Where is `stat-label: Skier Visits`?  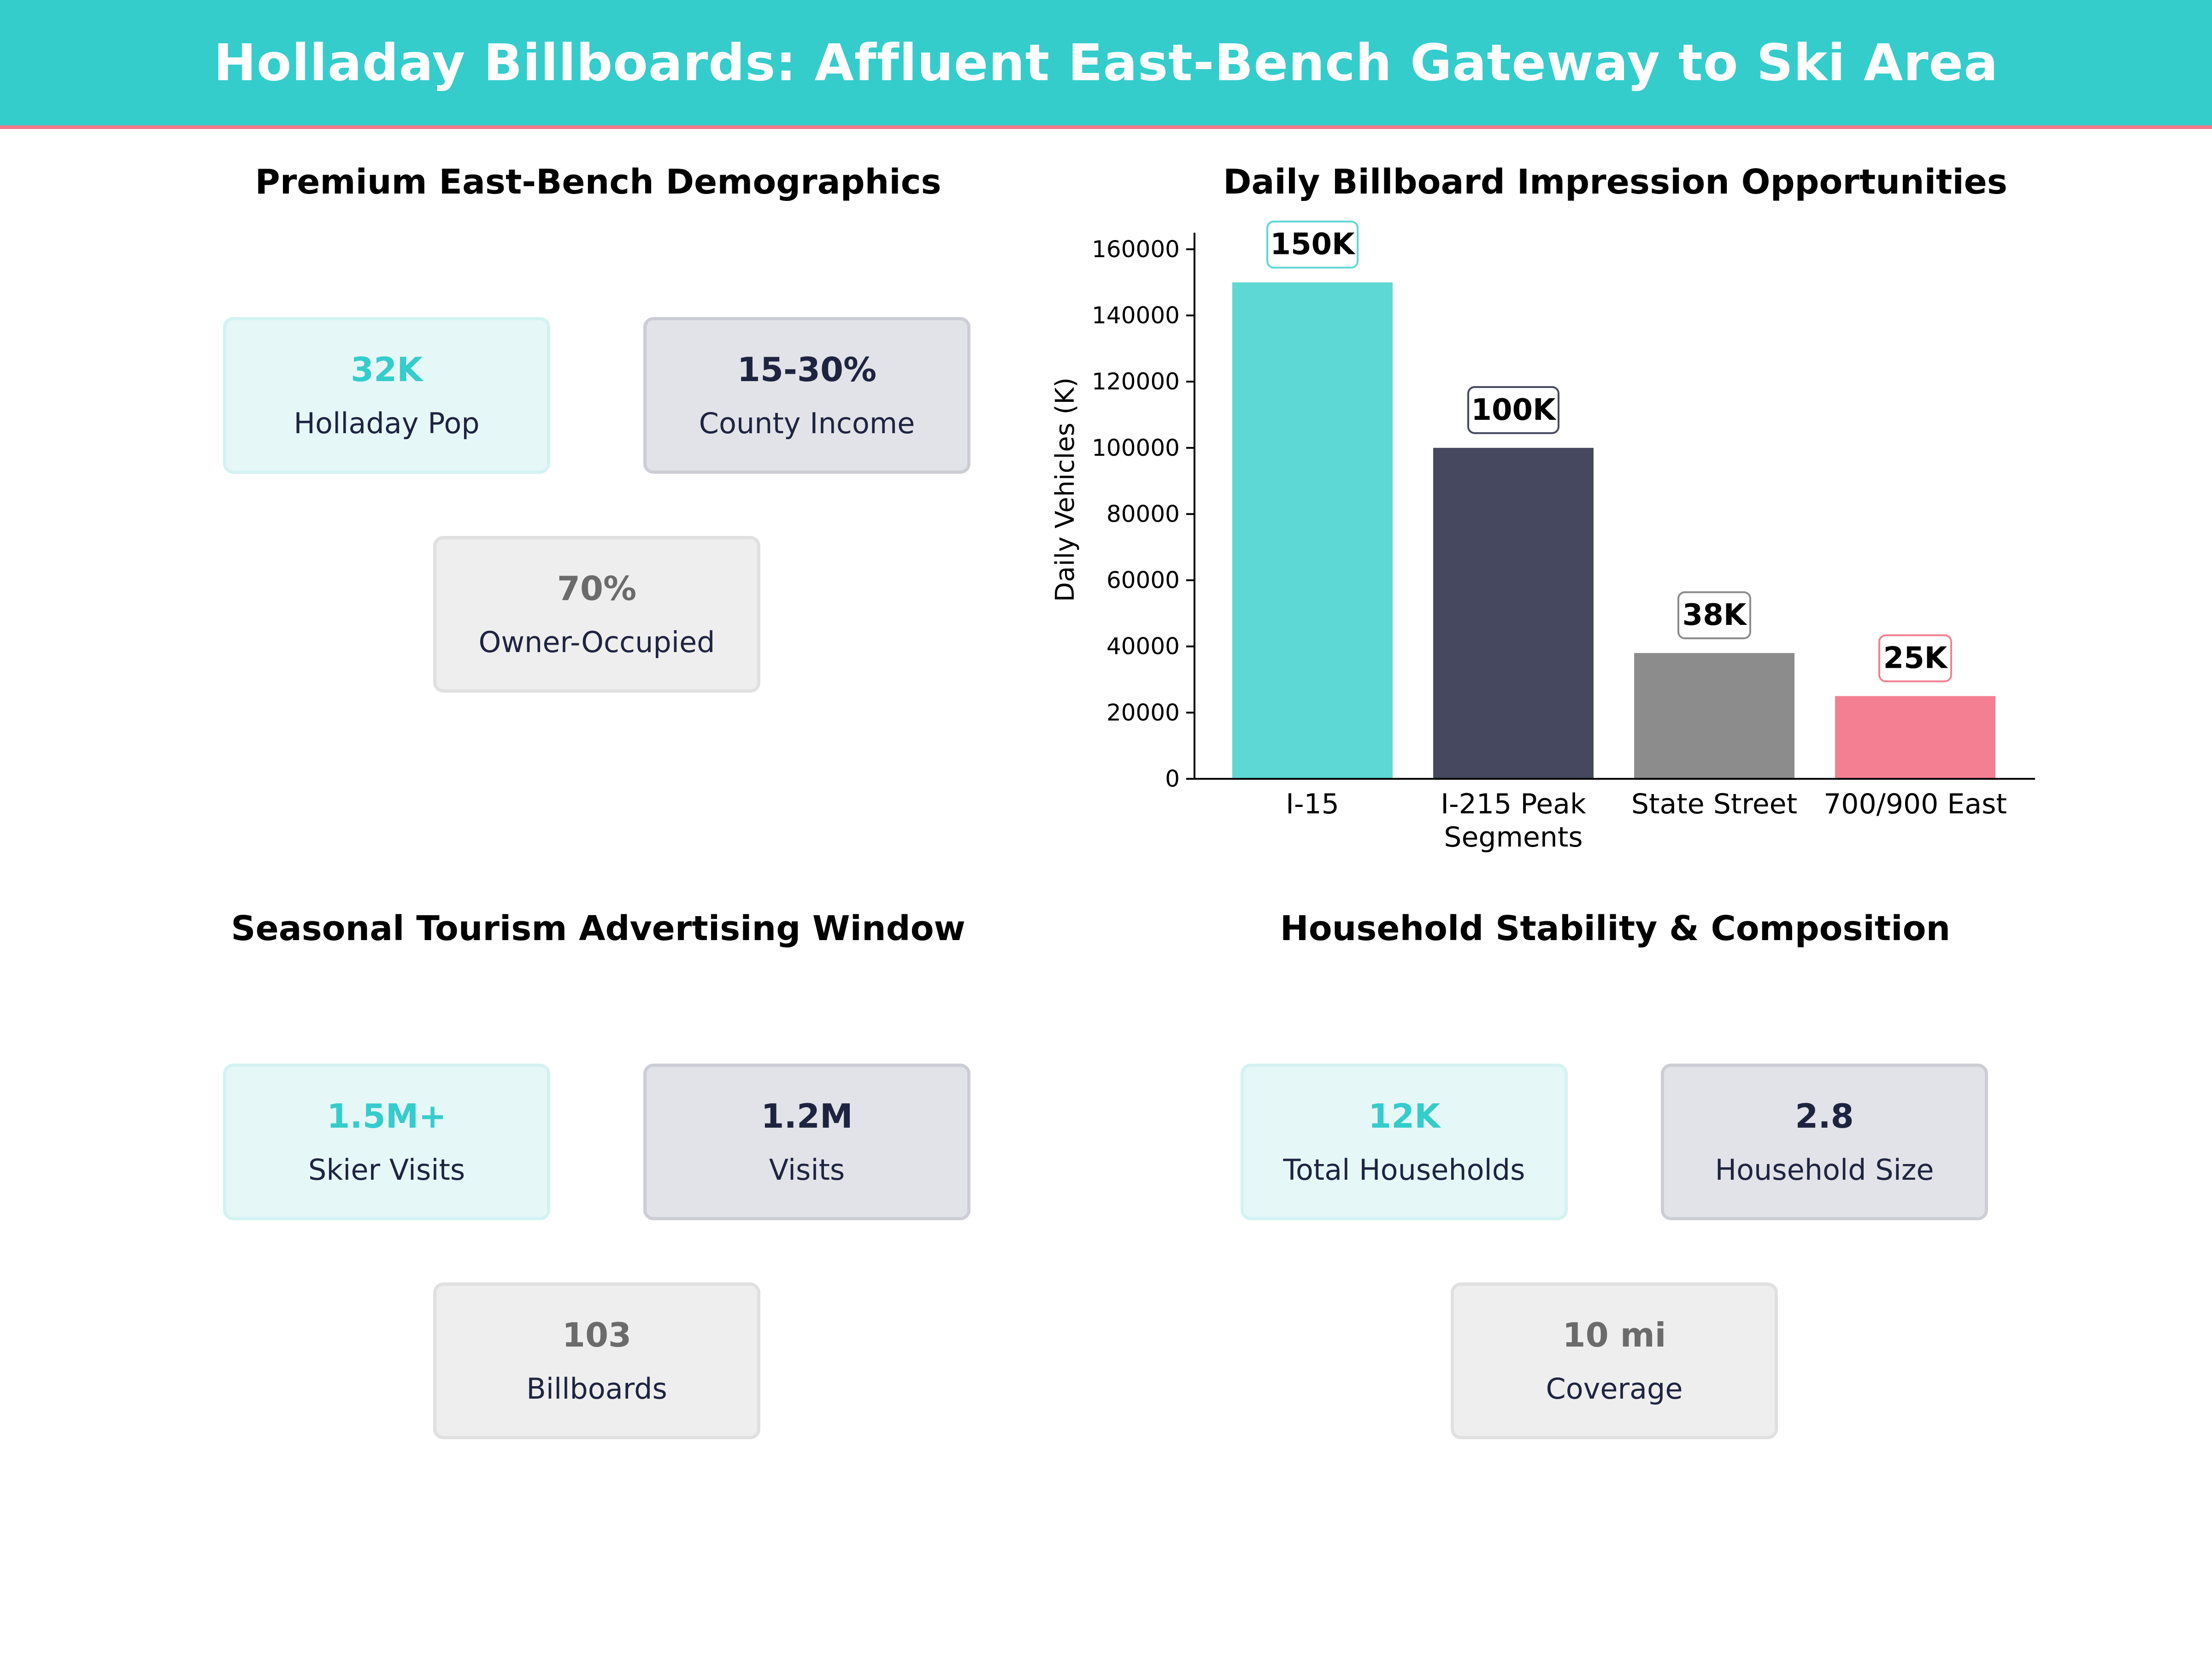 stat-label: Skier Visits is located at coordinates (386, 1170).